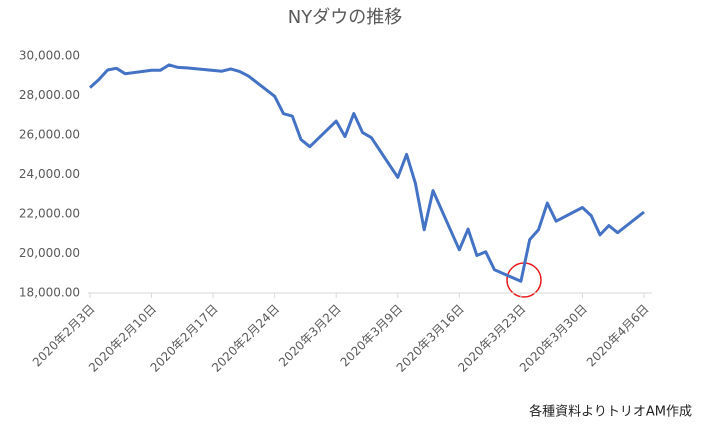  I want to click on y-tick-label: 22,000.00, so click(49, 214).